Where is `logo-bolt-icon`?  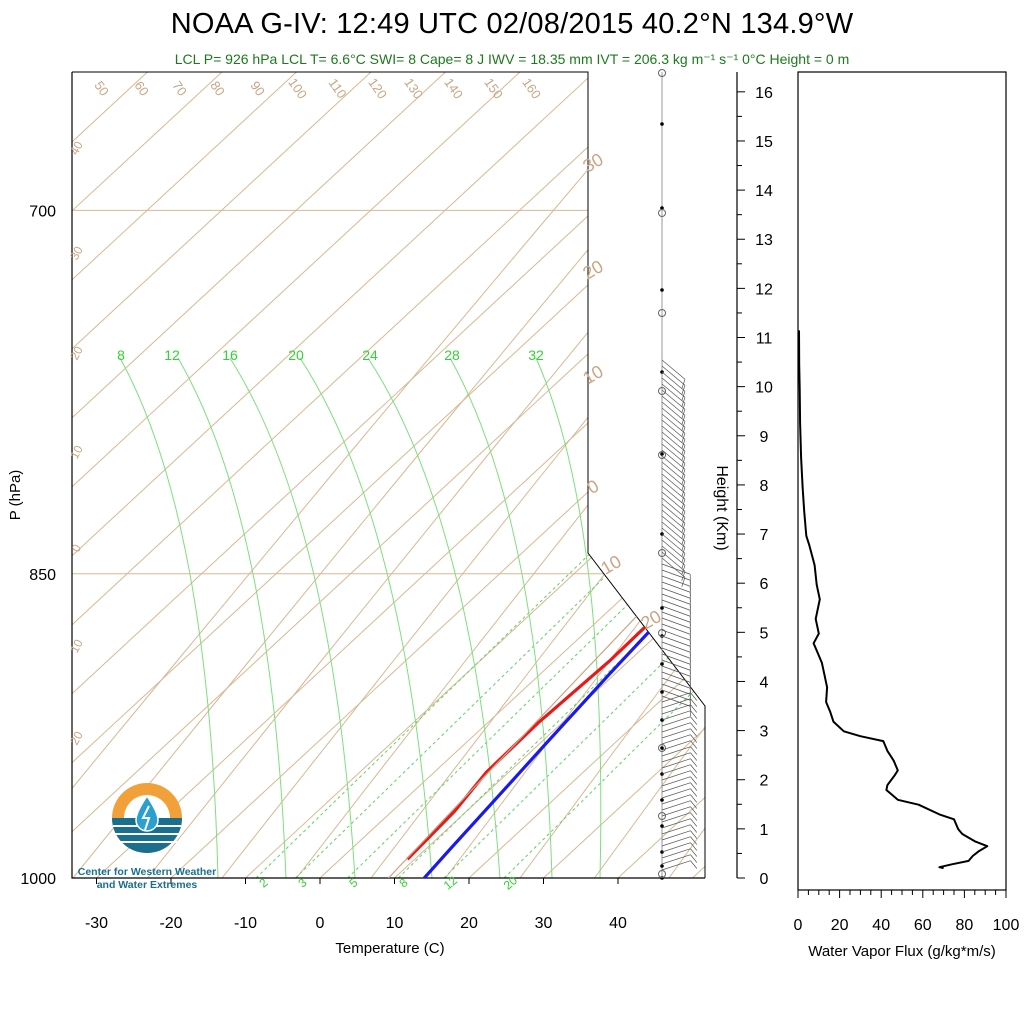 logo-bolt-icon is located at coordinates (146, 818).